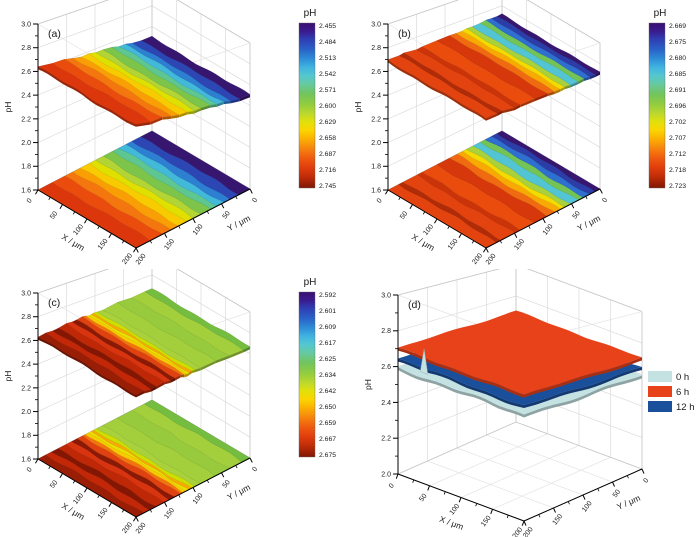  What do you see at coordinates (657, 105) in the screenshot?
I see `colorbar-gradient` at bounding box center [657, 105].